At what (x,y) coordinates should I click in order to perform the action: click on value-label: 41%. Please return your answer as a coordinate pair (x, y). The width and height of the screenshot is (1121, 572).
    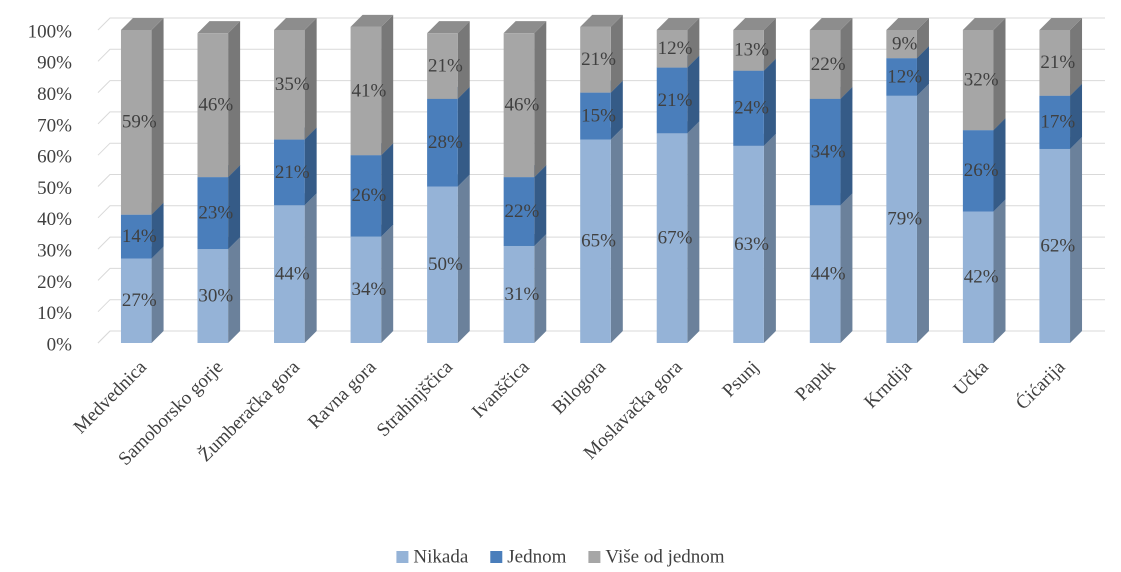
    Looking at the image, I should click on (368, 90).